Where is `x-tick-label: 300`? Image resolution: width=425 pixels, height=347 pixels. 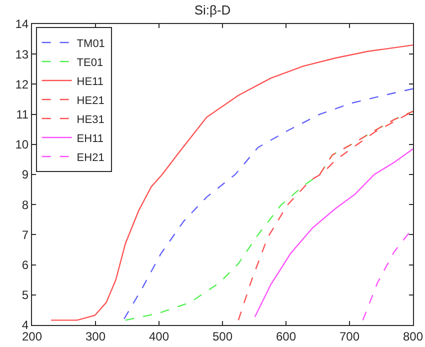
x-tick-label: 300 is located at coordinates (95, 336).